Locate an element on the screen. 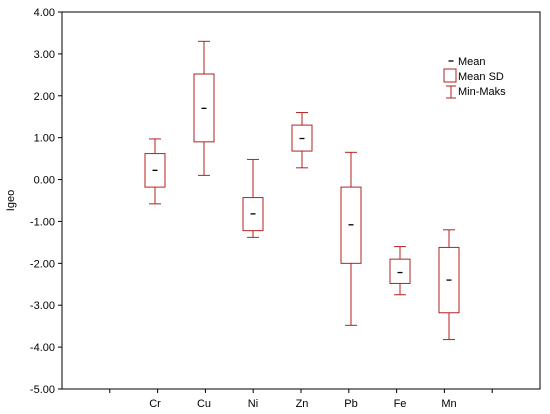  y-tick-label: 0.00 is located at coordinates (44, 181).